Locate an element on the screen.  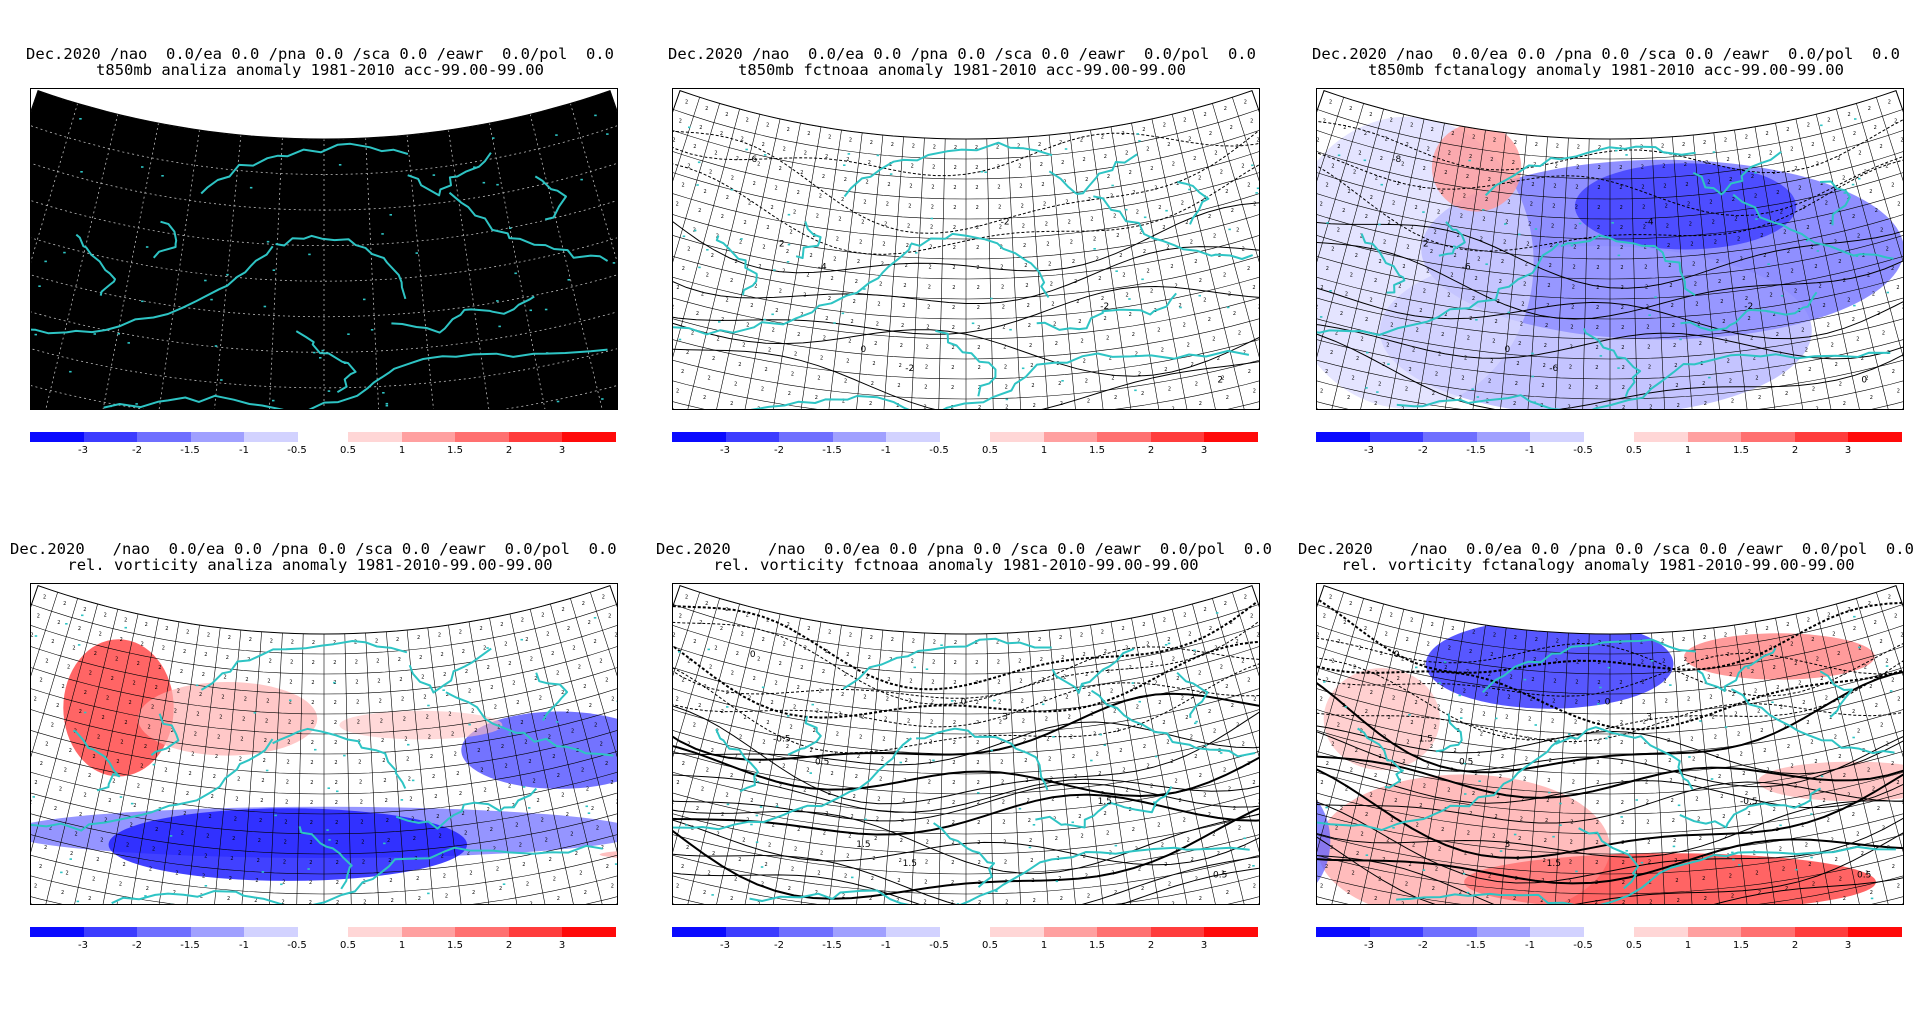
colorbar-tick-label: -3 is located at coordinates (725, 945).